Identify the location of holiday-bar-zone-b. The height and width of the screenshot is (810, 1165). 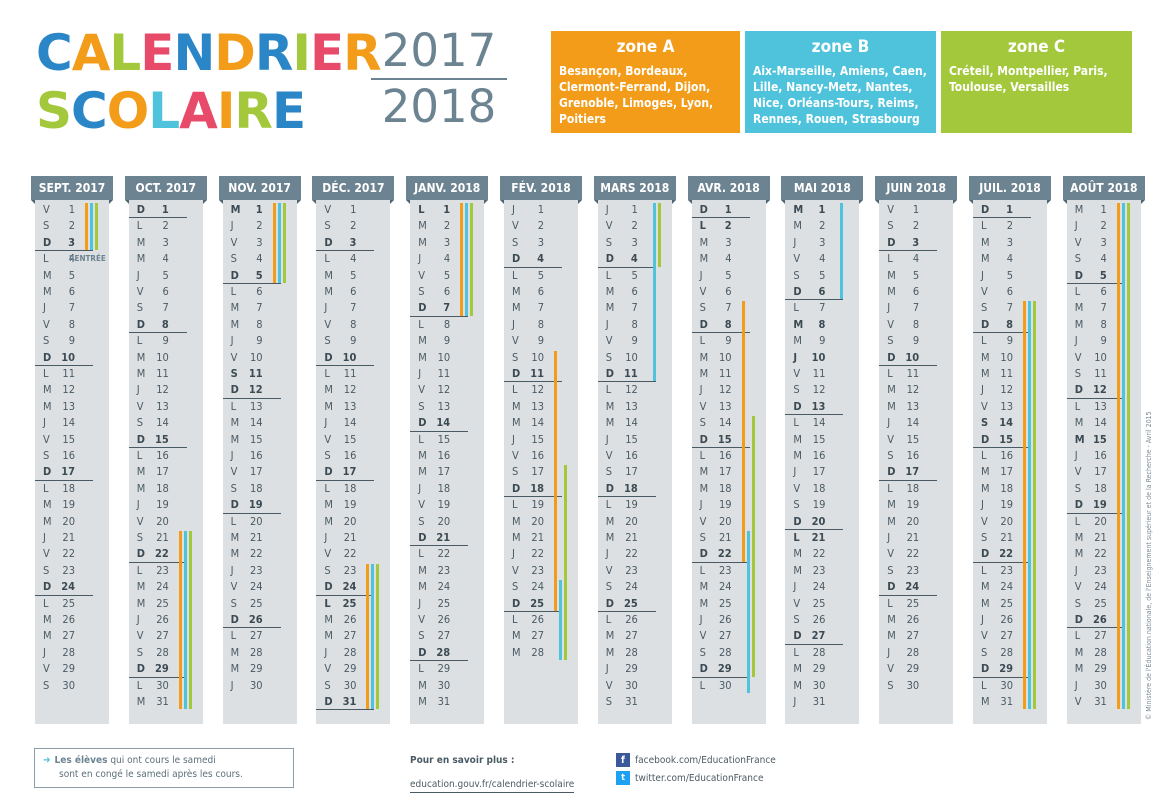
(748, 612).